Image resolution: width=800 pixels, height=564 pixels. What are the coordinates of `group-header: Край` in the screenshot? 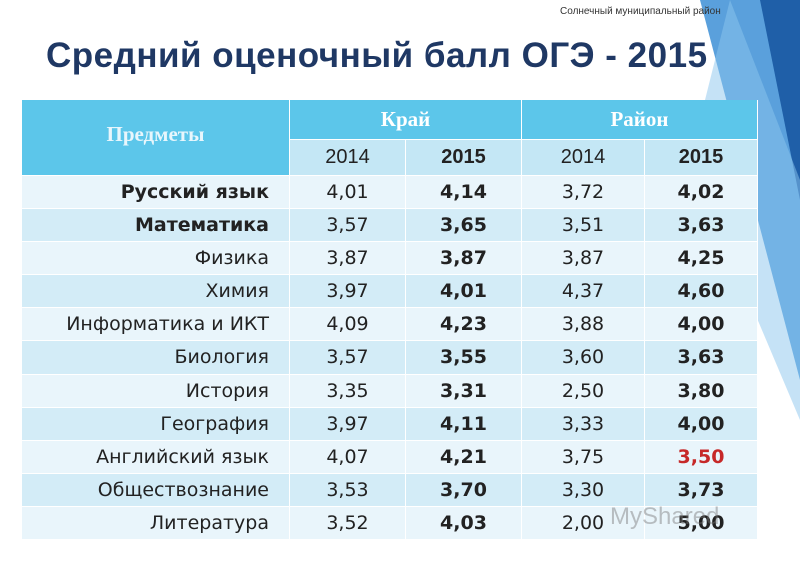 It's located at (406, 120).